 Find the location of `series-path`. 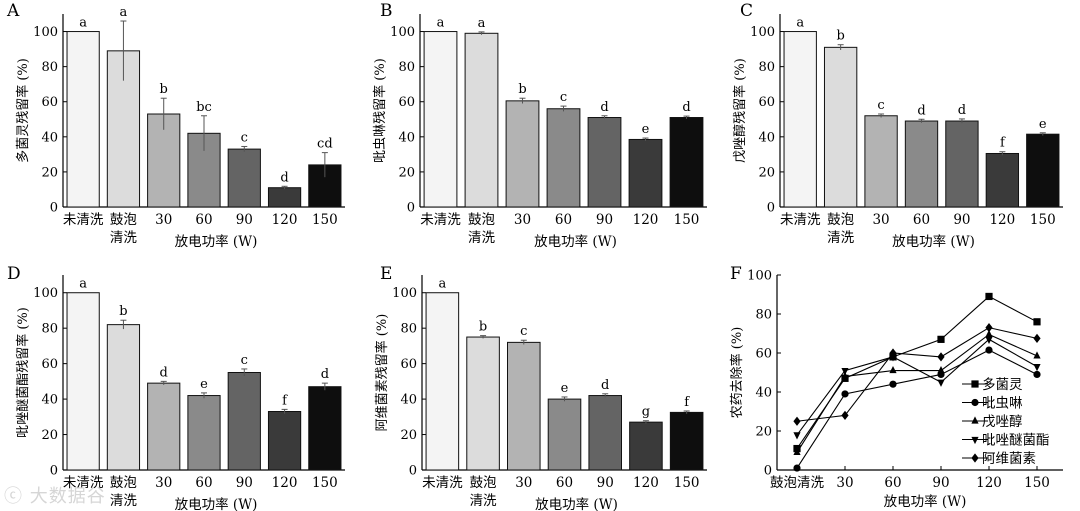

series-path is located at coordinates (917, 387).